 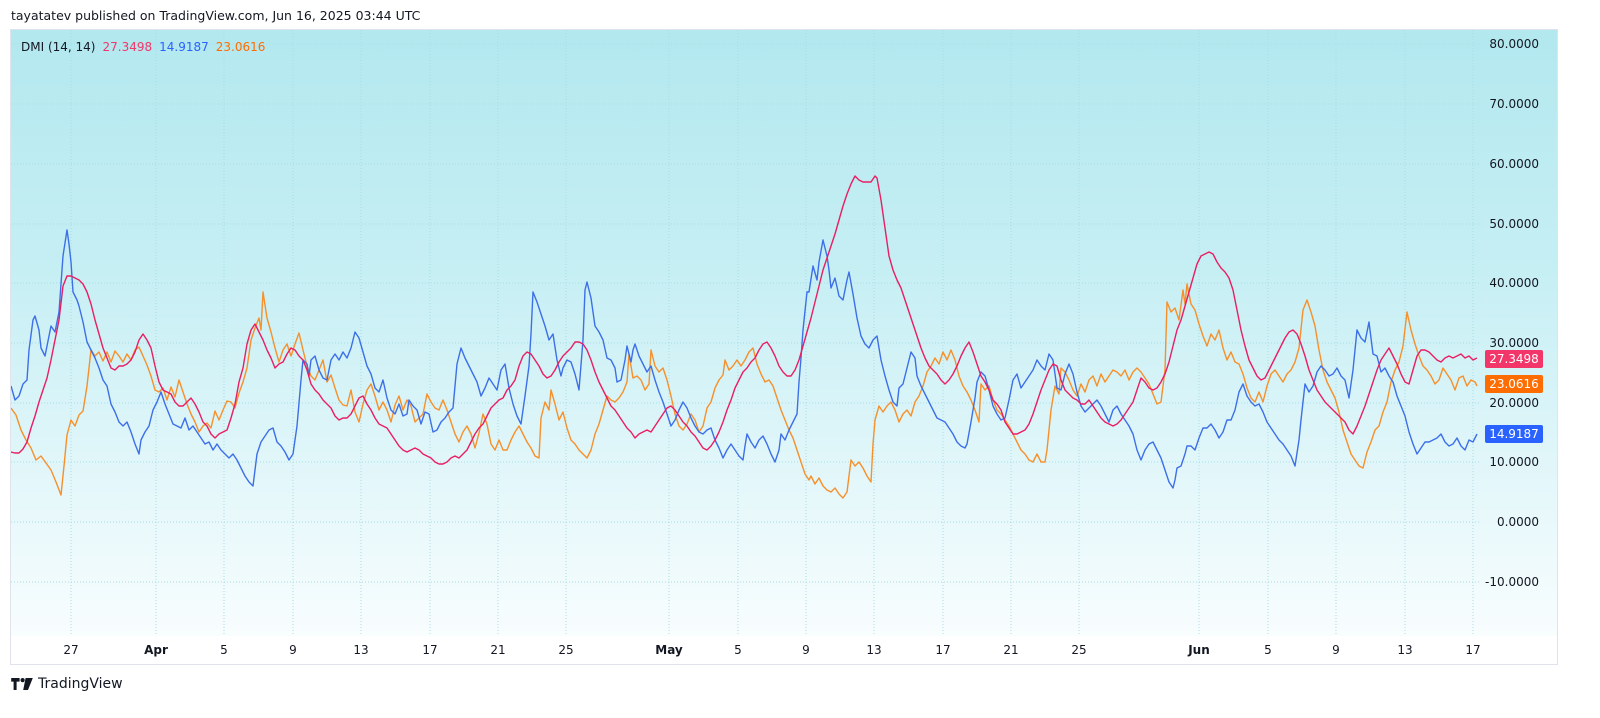 What do you see at coordinates (1514, 224) in the screenshot?
I see `y-tick: 50.0000` at bounding box center [1514, 224].